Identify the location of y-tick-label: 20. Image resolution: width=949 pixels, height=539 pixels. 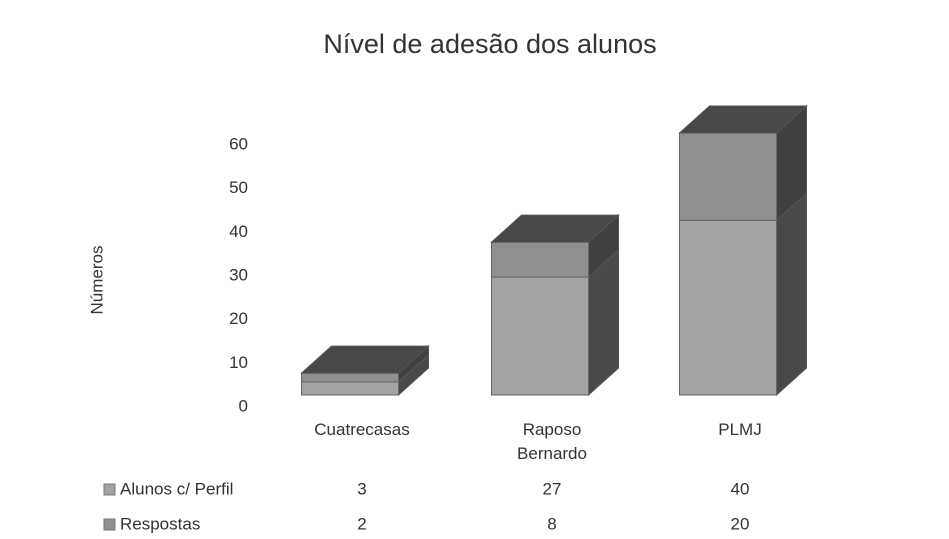
(238, 318).